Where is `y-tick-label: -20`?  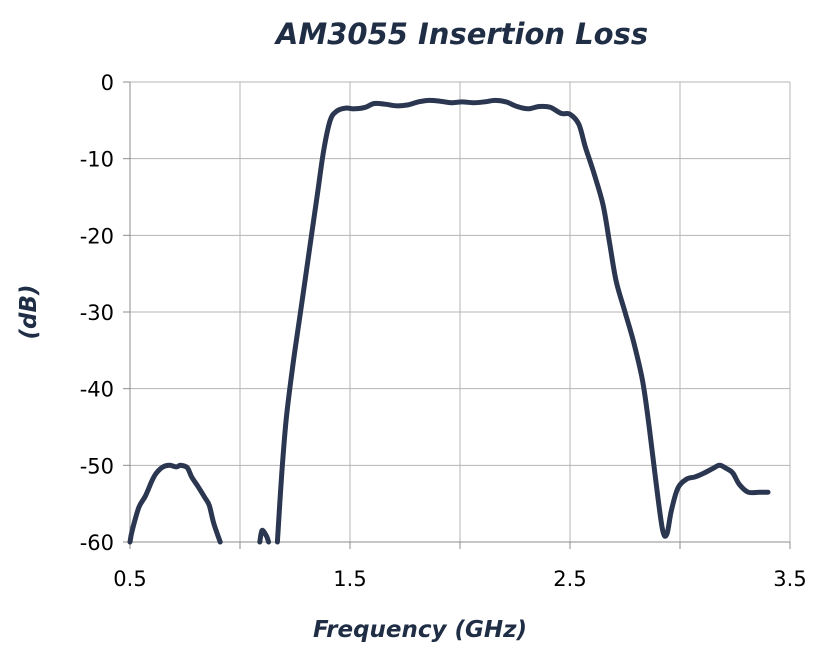
y-tick-label: -20 is located at coordinates (97, 236).